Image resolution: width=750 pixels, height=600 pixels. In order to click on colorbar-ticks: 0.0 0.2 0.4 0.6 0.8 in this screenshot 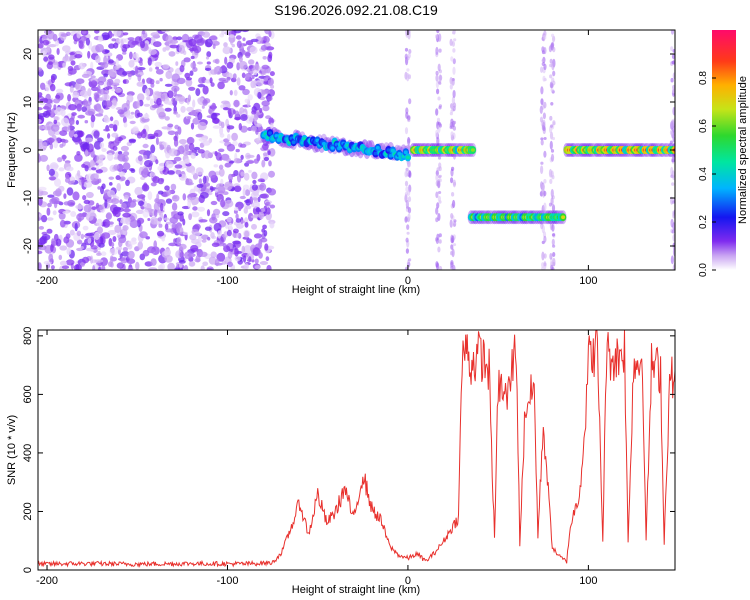, I will do `click(707, 174)`.